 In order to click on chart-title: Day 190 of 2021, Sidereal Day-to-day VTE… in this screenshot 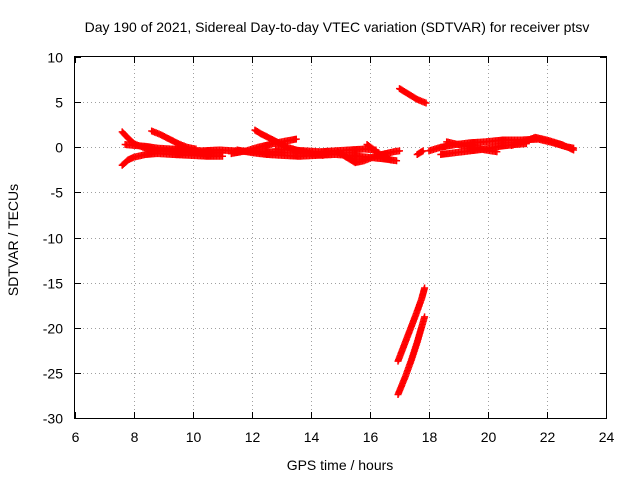, I will do `click(337, 27)`.